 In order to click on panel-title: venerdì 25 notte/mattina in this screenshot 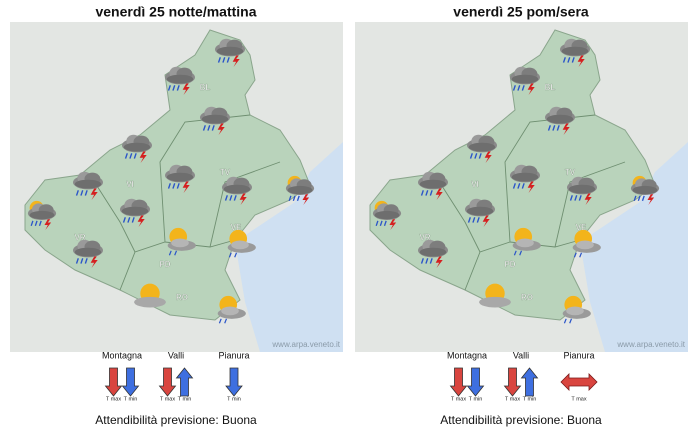, I will do `click(175, 12)`.